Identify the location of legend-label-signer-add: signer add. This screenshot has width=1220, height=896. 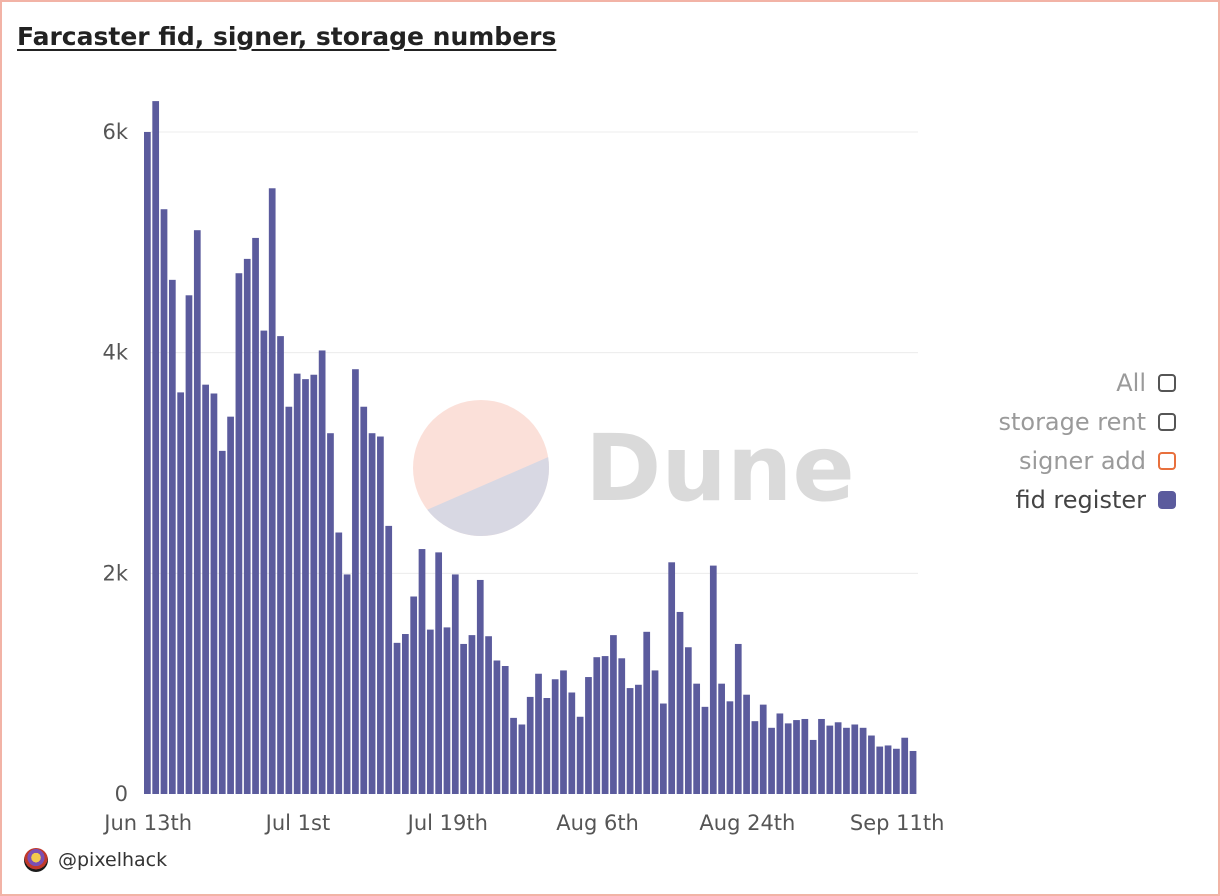
(1082, 460).